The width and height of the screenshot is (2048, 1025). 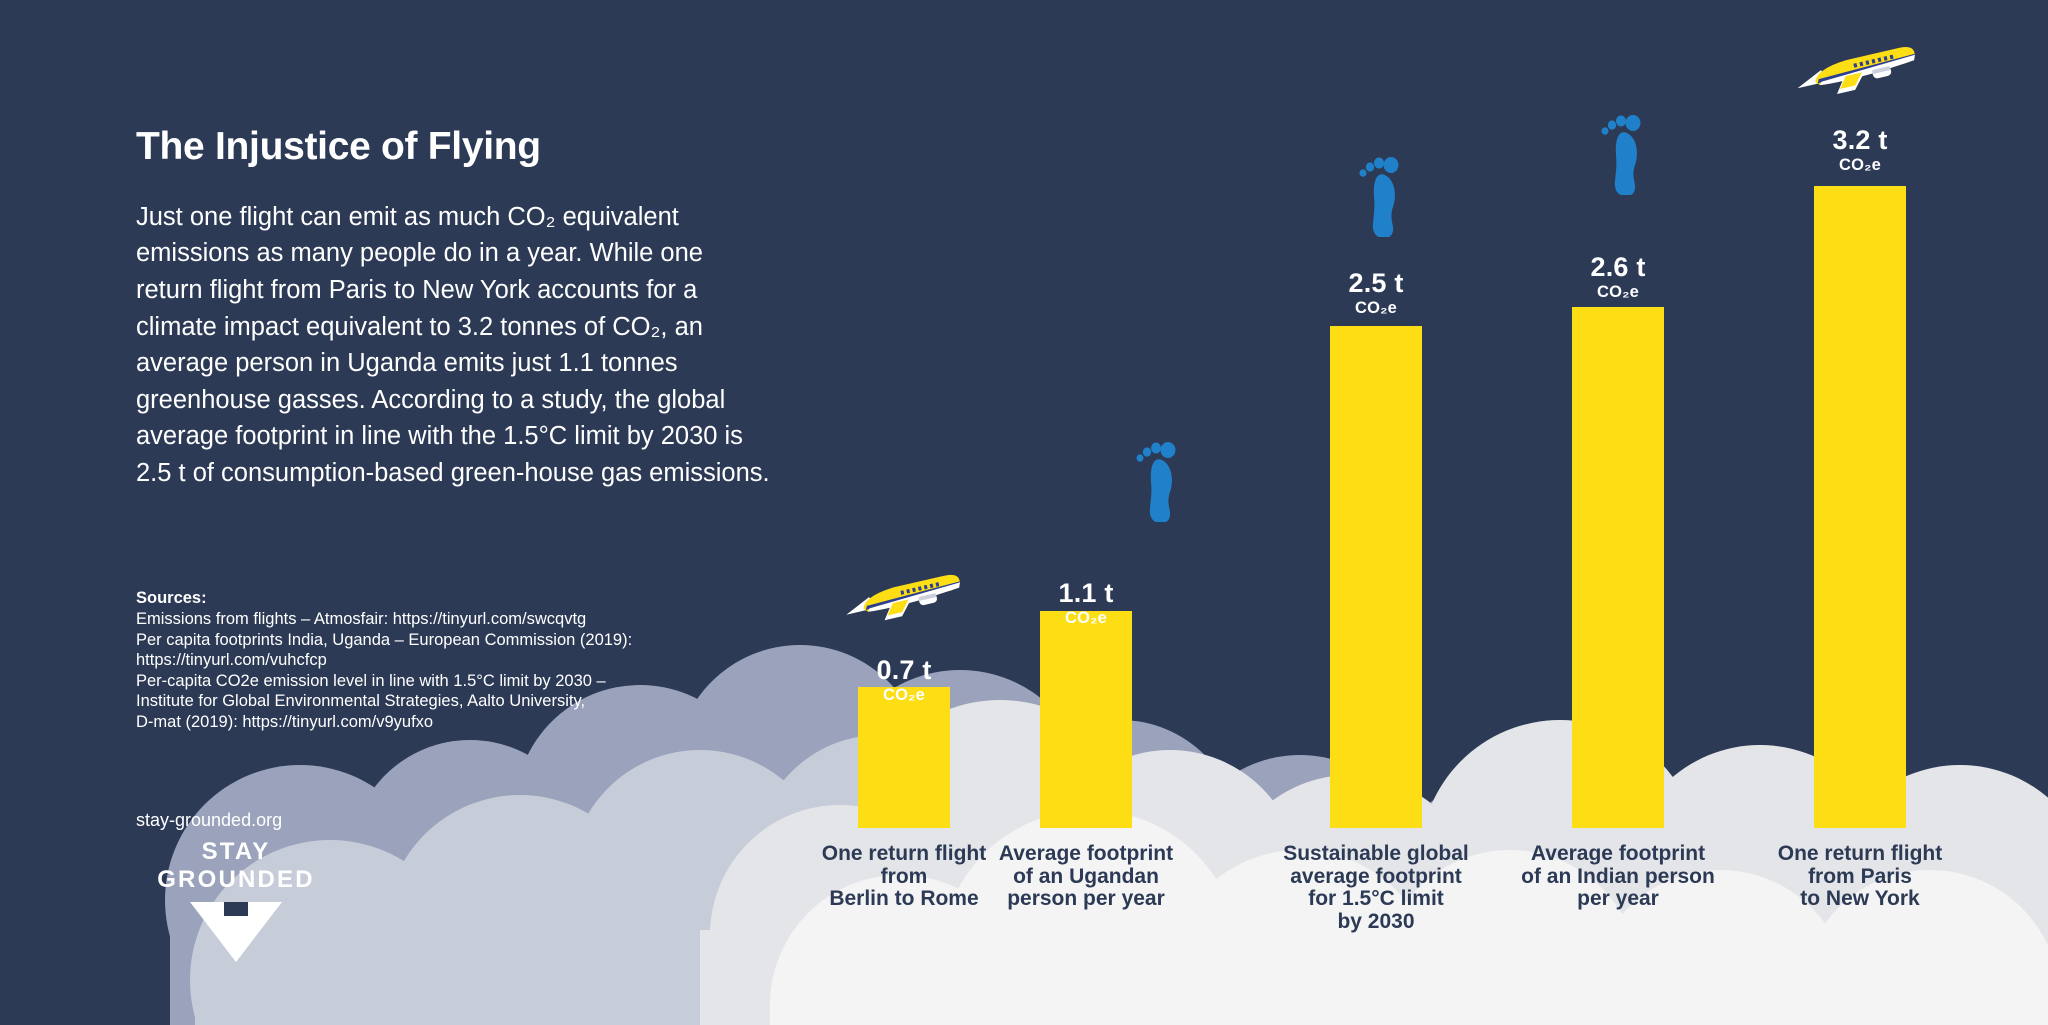 I want to click on bar-category-line-2-3: by 2030, so click(x=1376, y=921).